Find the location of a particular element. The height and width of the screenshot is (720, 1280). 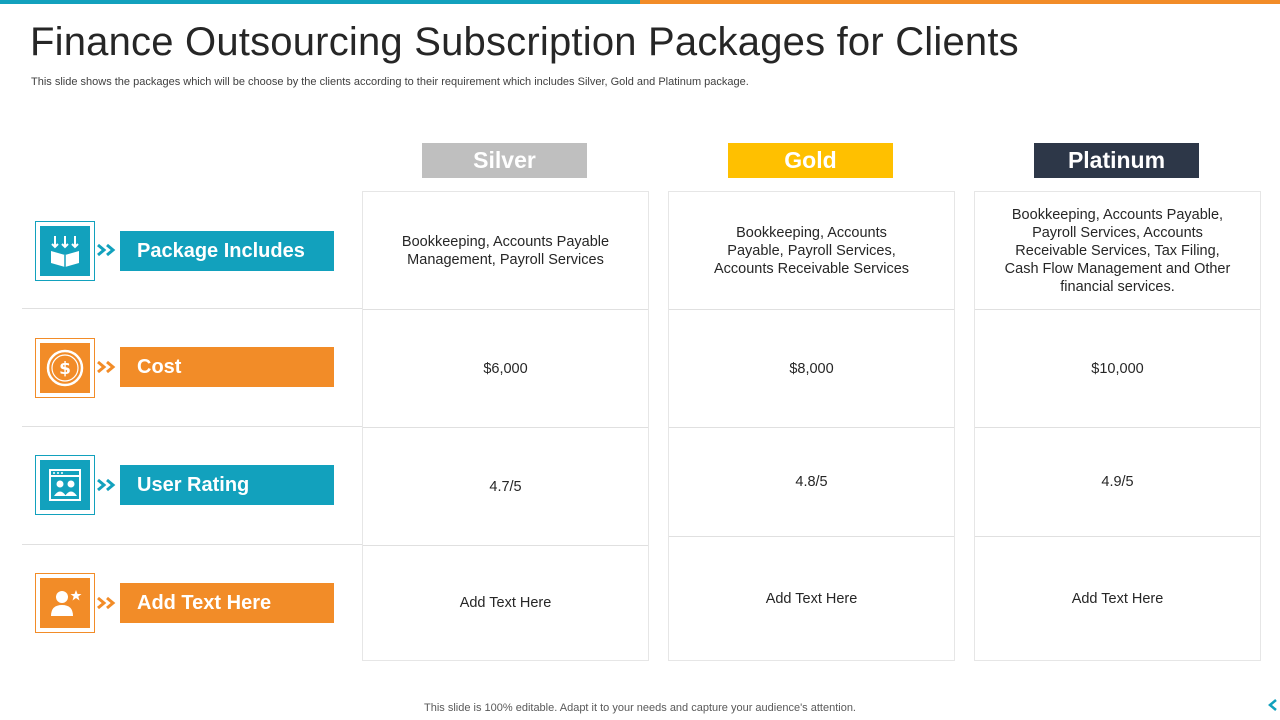

platinum-cost: $10,000 is located at coordinates (1117, 368).